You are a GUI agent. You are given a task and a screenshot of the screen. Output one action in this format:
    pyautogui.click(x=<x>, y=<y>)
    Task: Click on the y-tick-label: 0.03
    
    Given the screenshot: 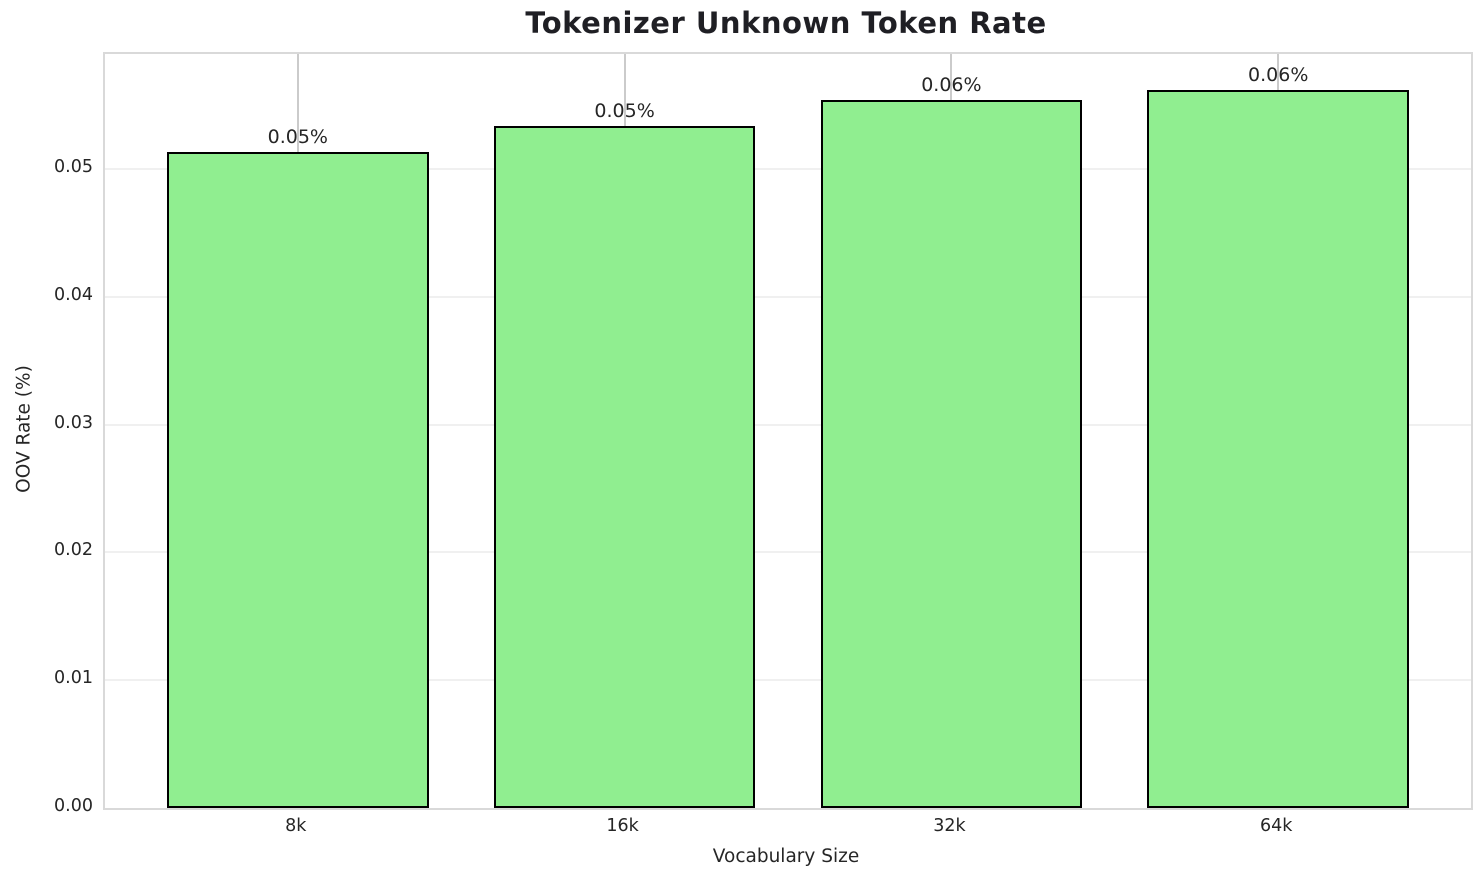 What is the action you would take?
    pyautogui.click(x=73, y=422)
    